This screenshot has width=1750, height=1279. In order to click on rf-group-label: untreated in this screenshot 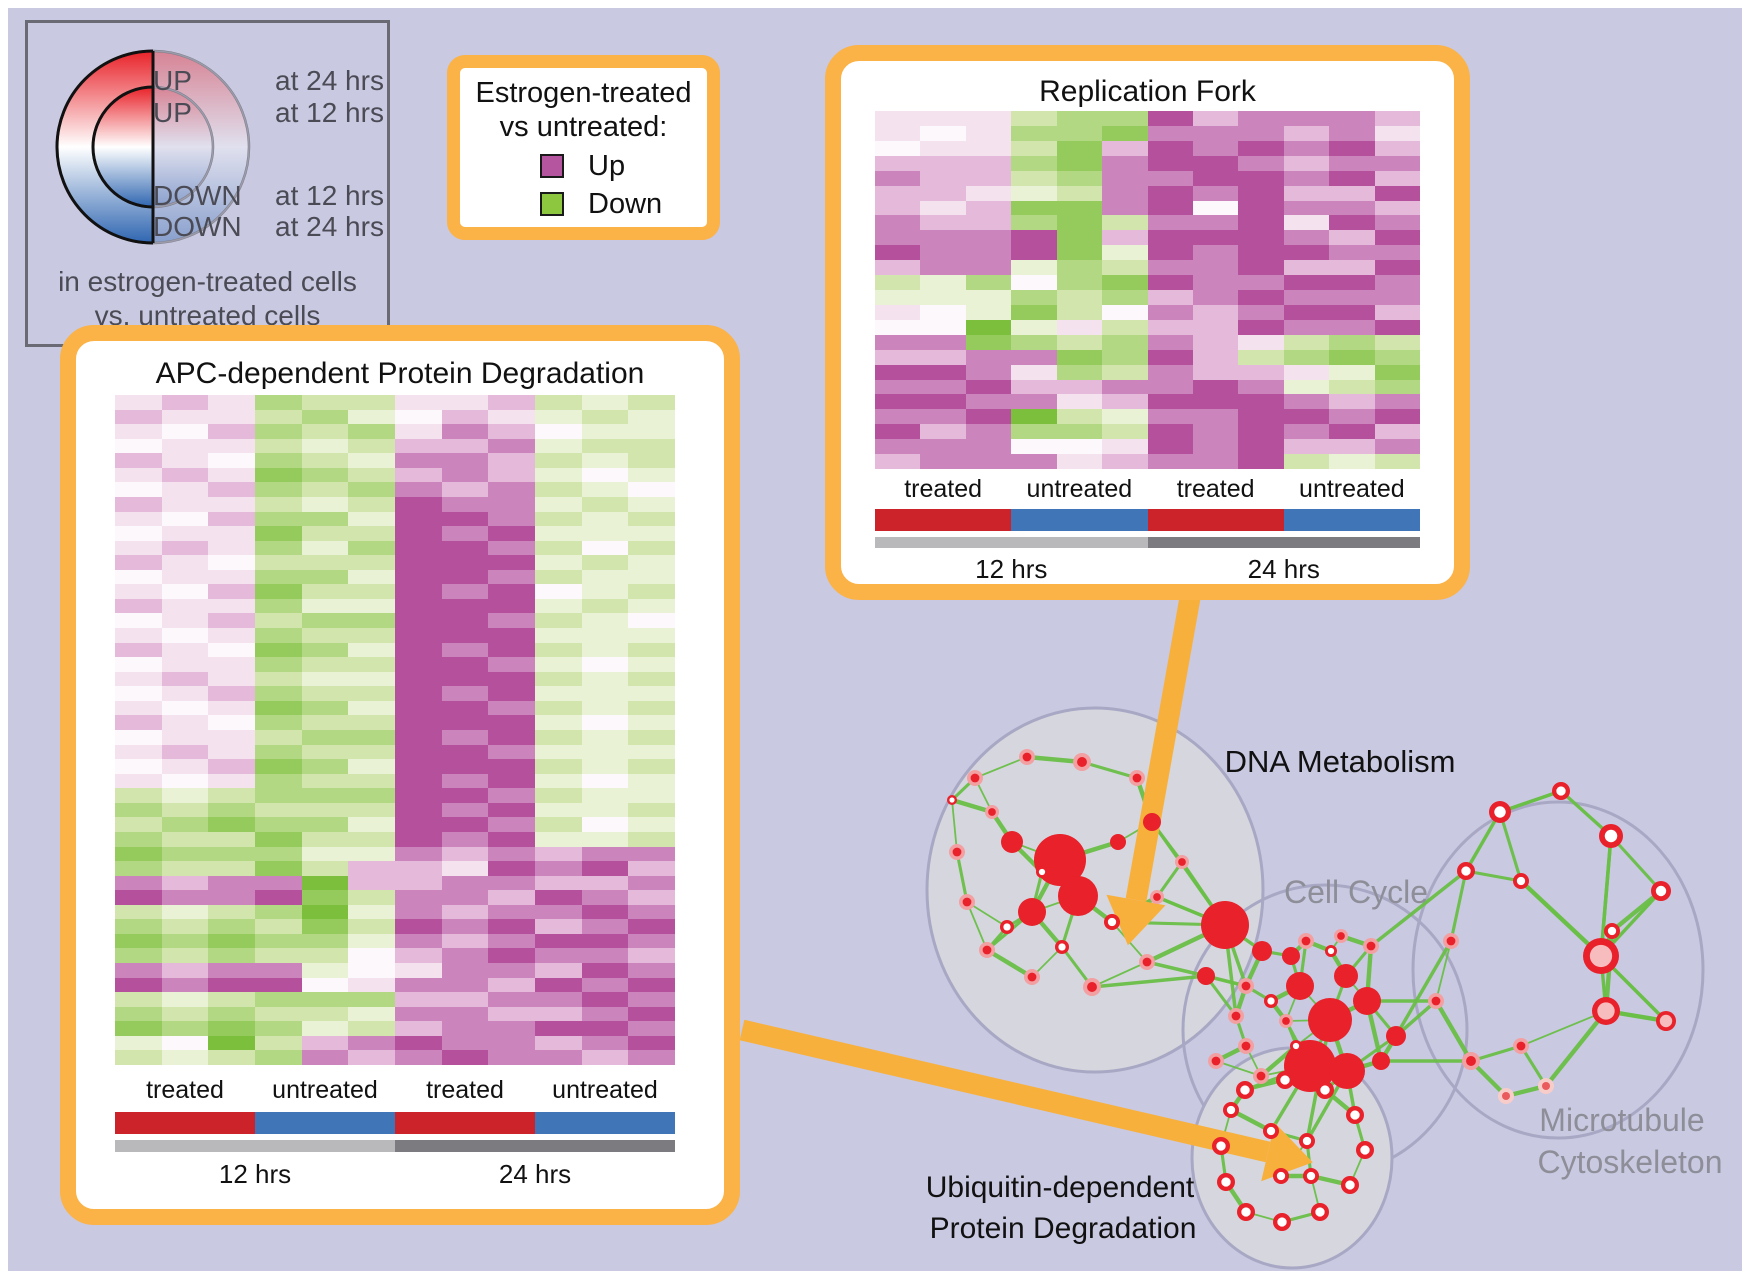, I will do `click(1079, 489)`.